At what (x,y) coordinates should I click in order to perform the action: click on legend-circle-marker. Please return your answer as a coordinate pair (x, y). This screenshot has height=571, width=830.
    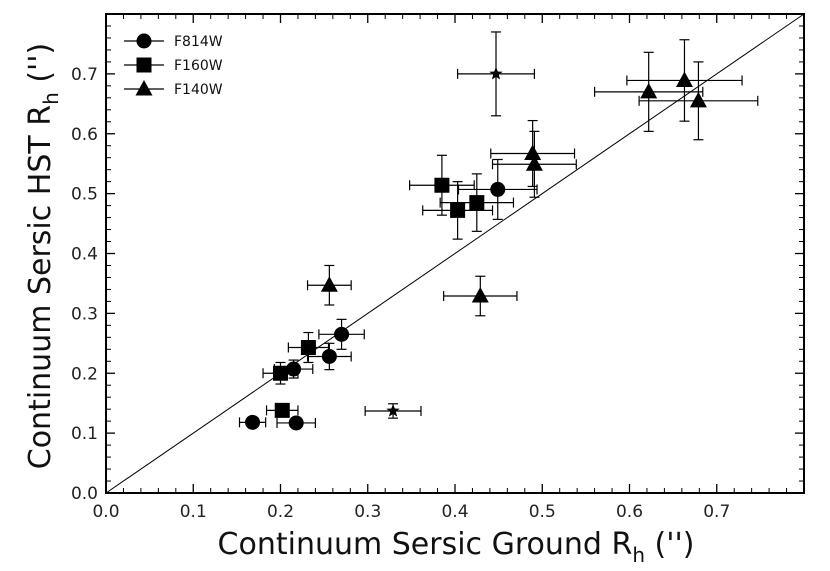
    Looking at the image, I should click on (144, 41).